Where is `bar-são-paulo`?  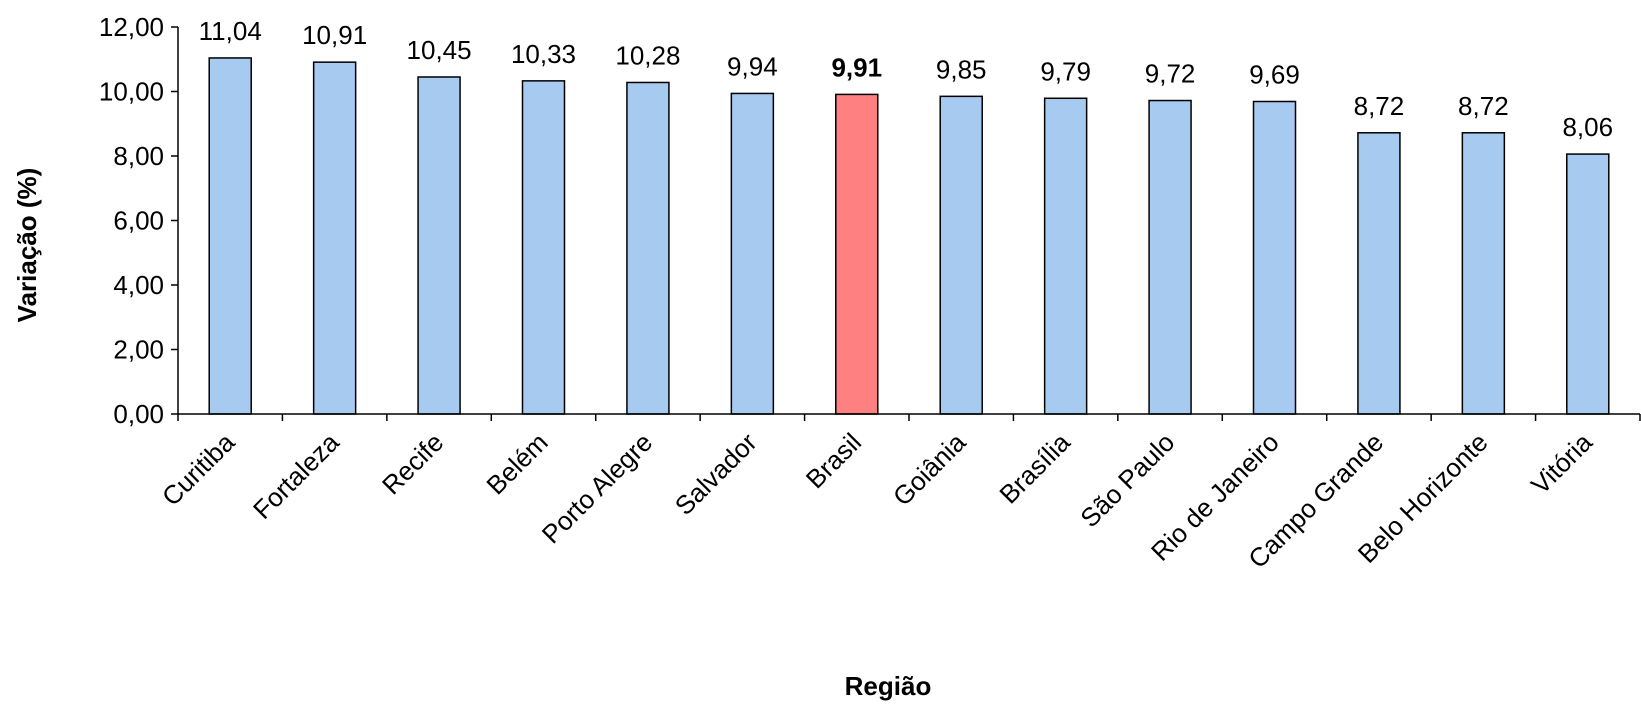
bar-são-paulo is located at coordinates (1170, 257).